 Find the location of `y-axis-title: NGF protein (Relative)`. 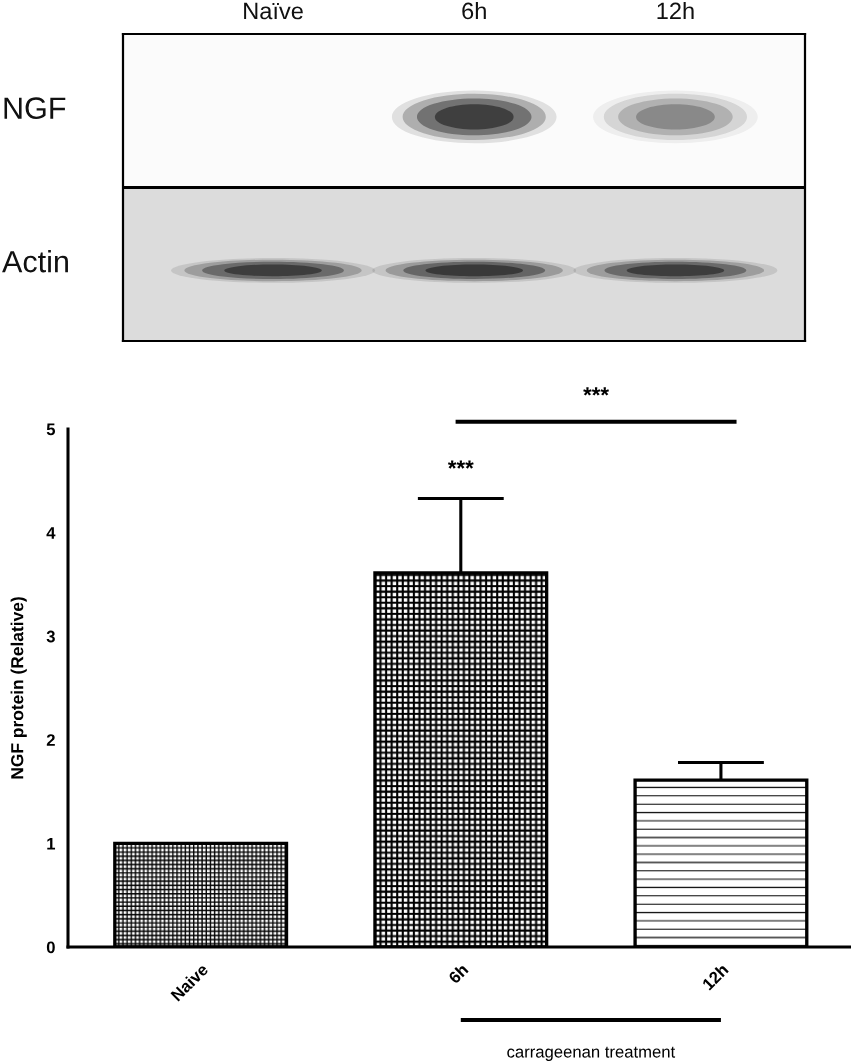

y-axis-title: NGF protein (Relative) is located at coordinates (18, 688).